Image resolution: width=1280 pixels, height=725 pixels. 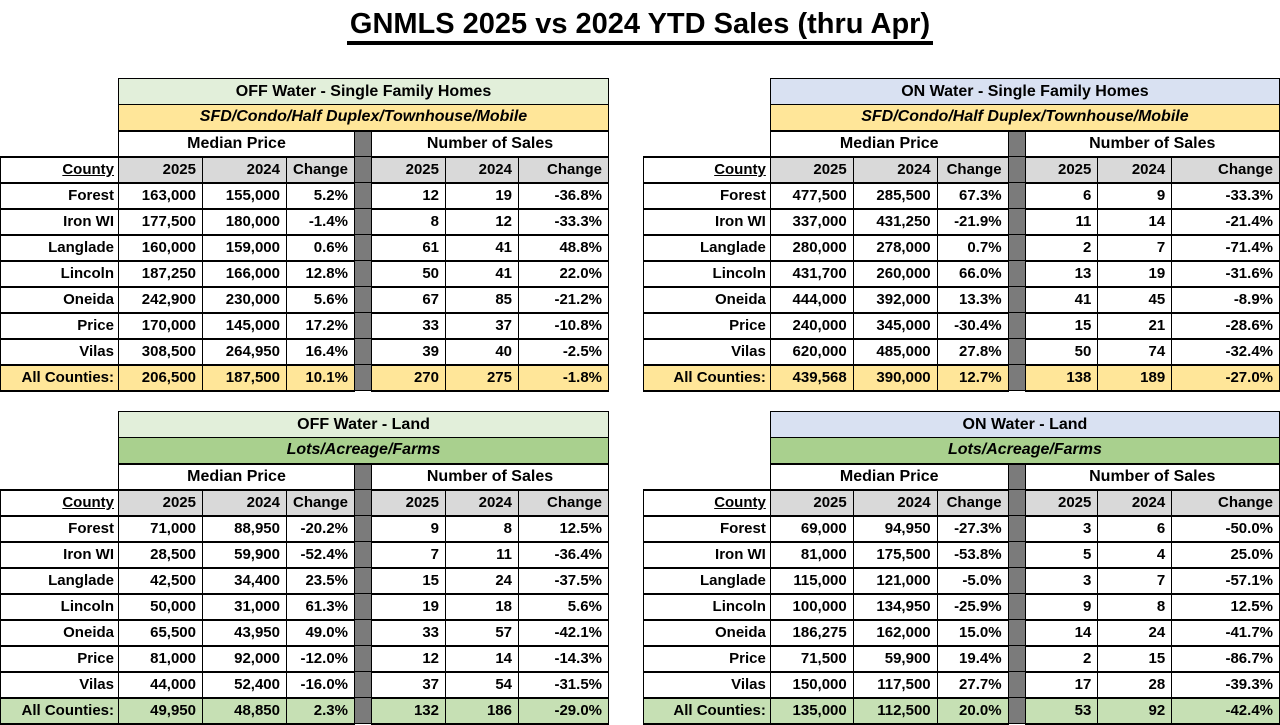 What do you see at coordinates (244, 580) in the screenshot?
I see `value-cell: 34,400` at bounding box center [244, 580].